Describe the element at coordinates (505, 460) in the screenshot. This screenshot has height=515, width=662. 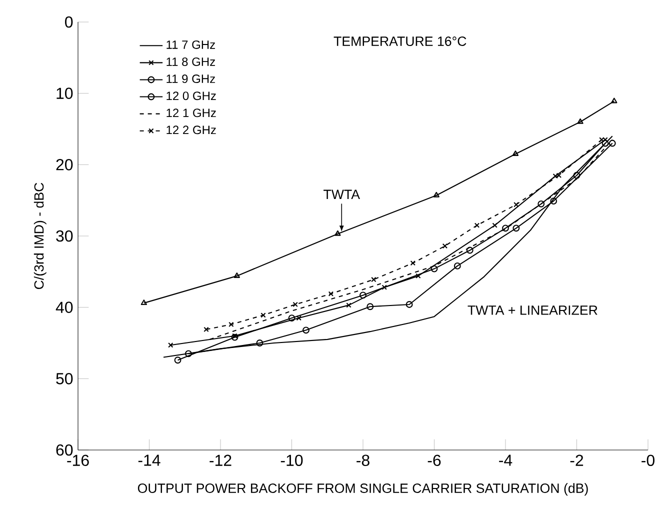
I see `x-tick-label: -4` at that location.